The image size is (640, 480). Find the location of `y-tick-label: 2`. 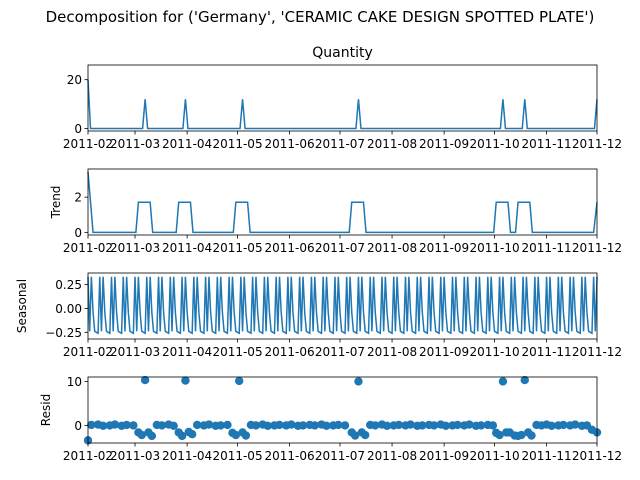

y-tick-label: 2 is located at coordinates (78, 198).